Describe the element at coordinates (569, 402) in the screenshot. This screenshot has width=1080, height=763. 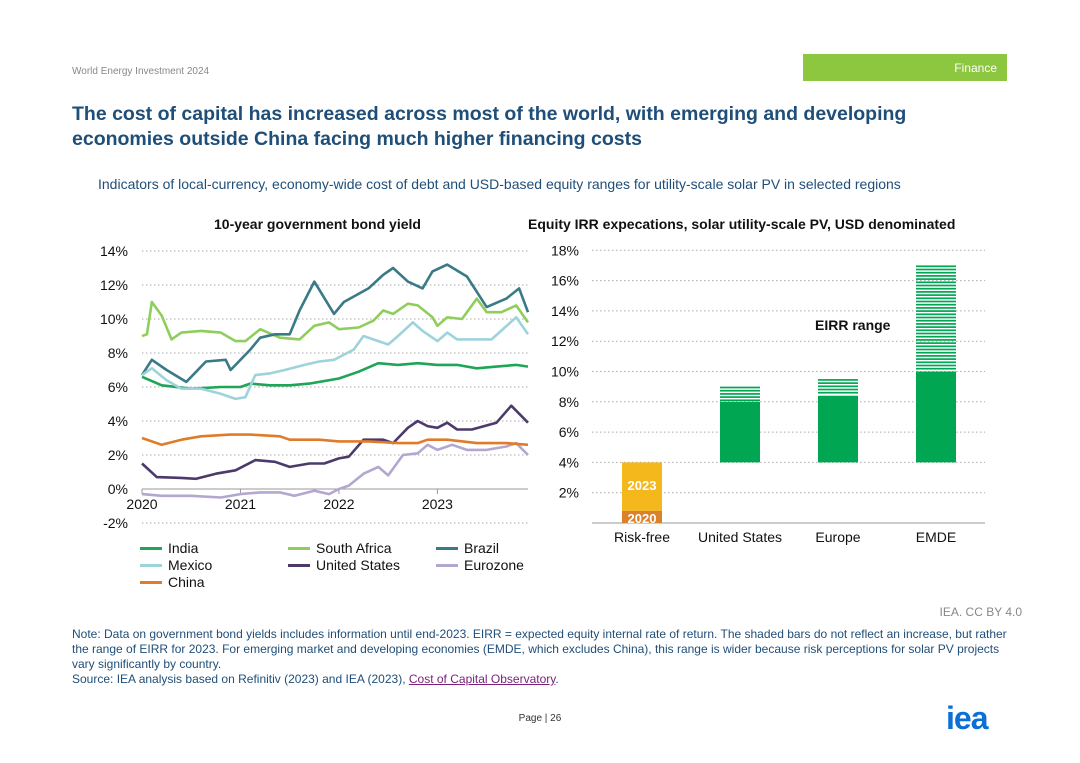
I see `y-tick-label: 8%` at that location.